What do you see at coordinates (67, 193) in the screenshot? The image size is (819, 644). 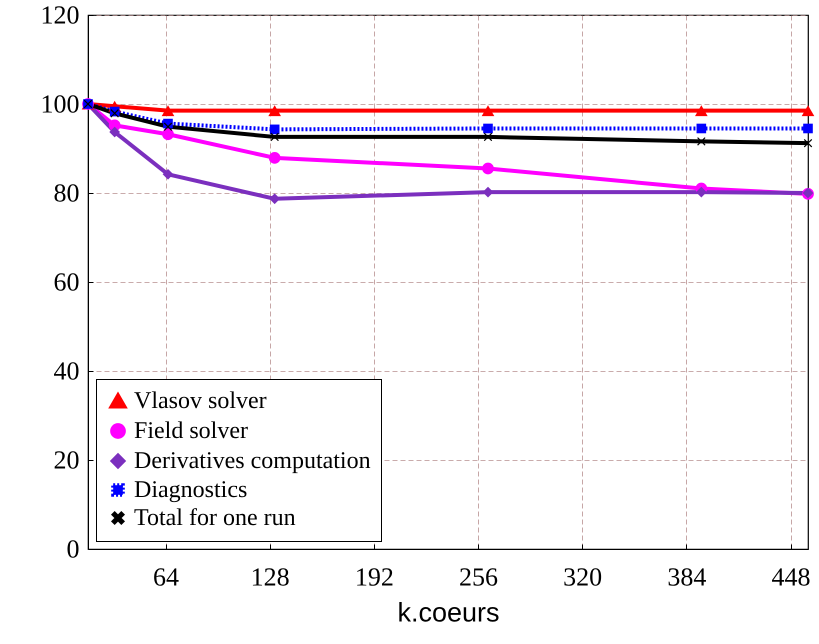 I see `y-tick-label: 80` at bounding box center [67, 193].